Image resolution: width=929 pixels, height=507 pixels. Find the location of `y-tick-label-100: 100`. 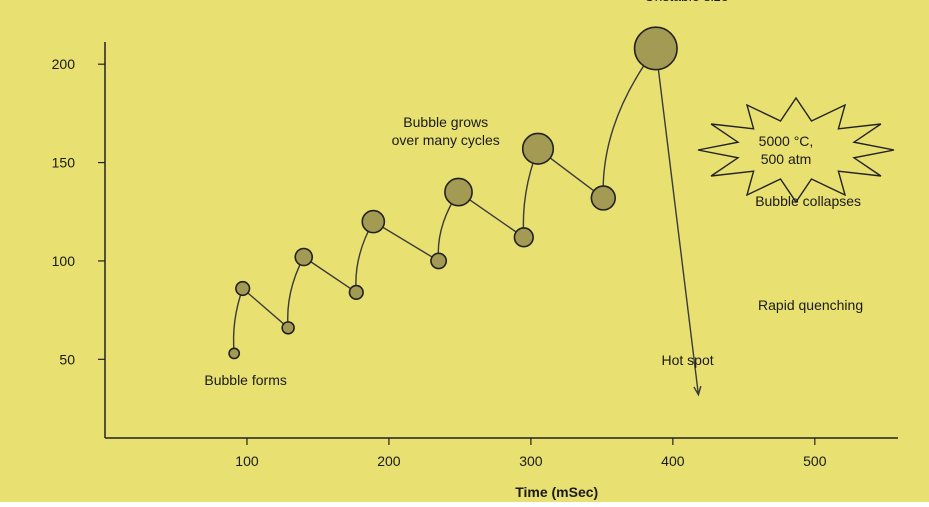

y-tick-label-100: 100 is located at coordinates (64, 261).